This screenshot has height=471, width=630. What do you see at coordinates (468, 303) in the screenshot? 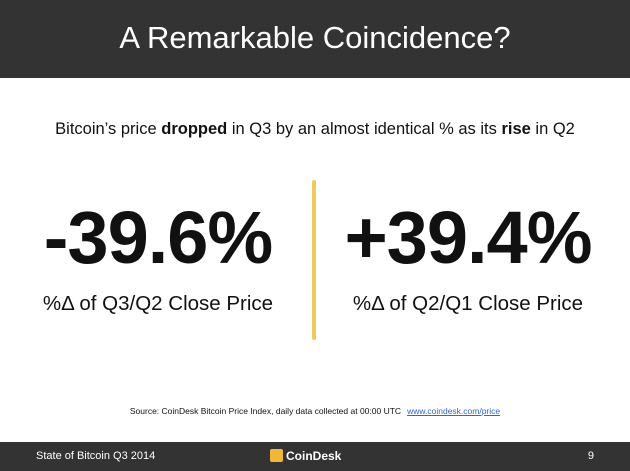
I see `stat-label: %Δ of Q2/Q1 Close Price` at bounding box center [468, 303].